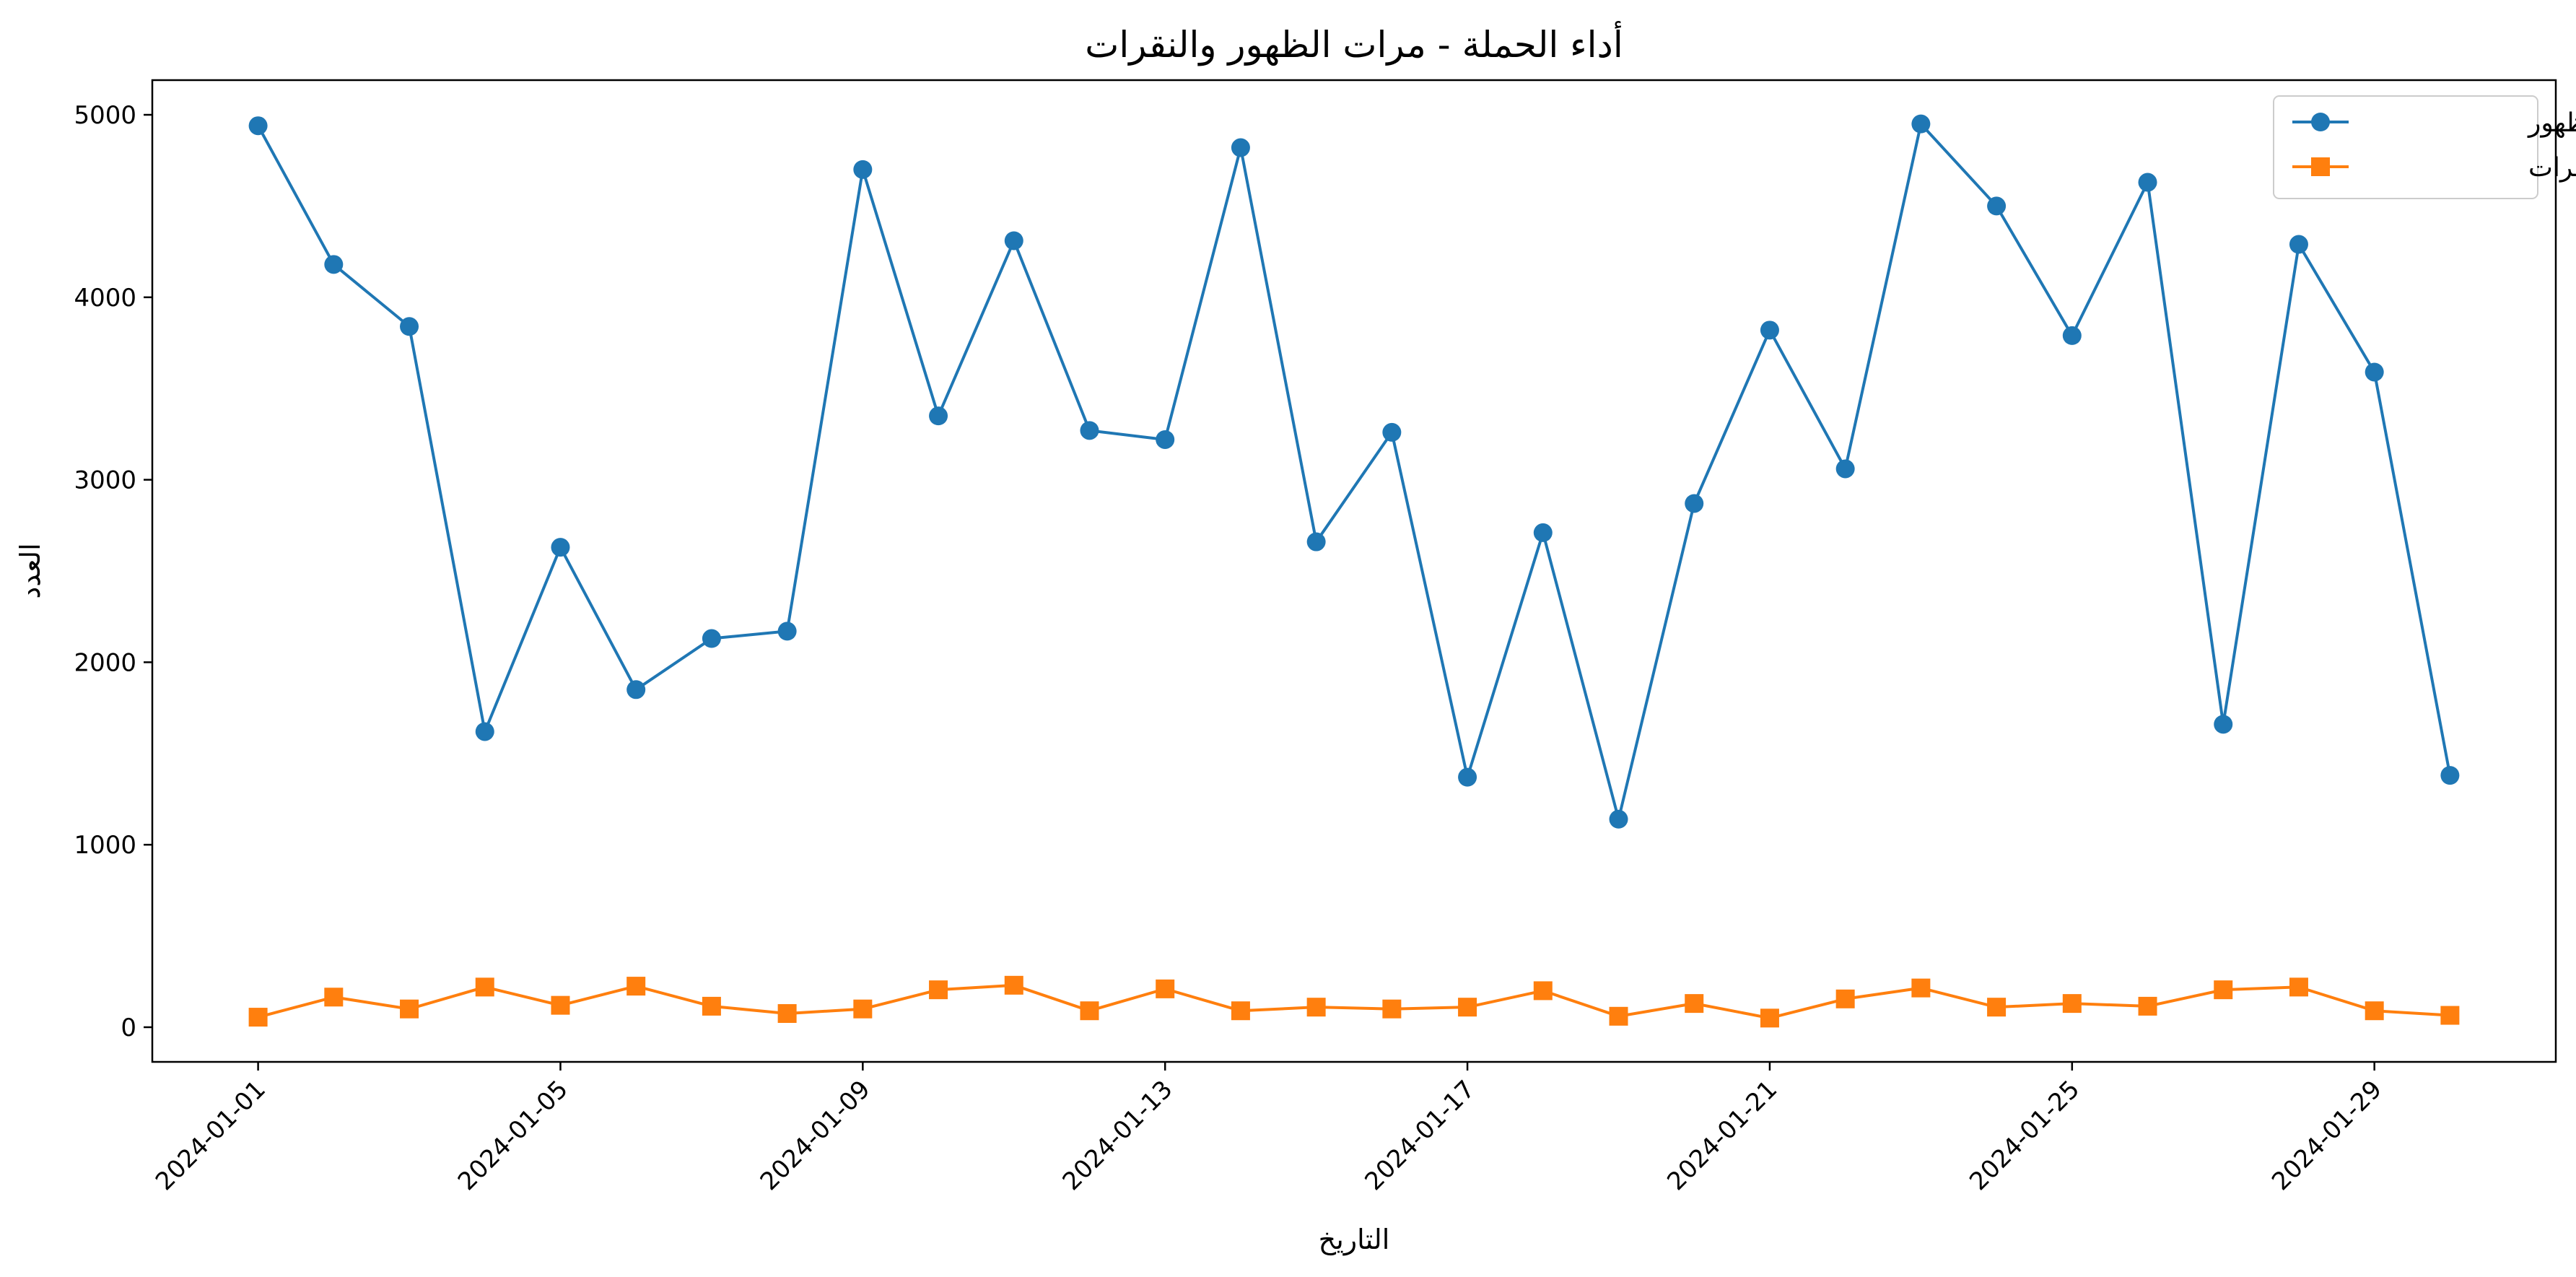 This screenshot has height=1277, width=2576. I want to click on series-line, so click(1354, 1001).